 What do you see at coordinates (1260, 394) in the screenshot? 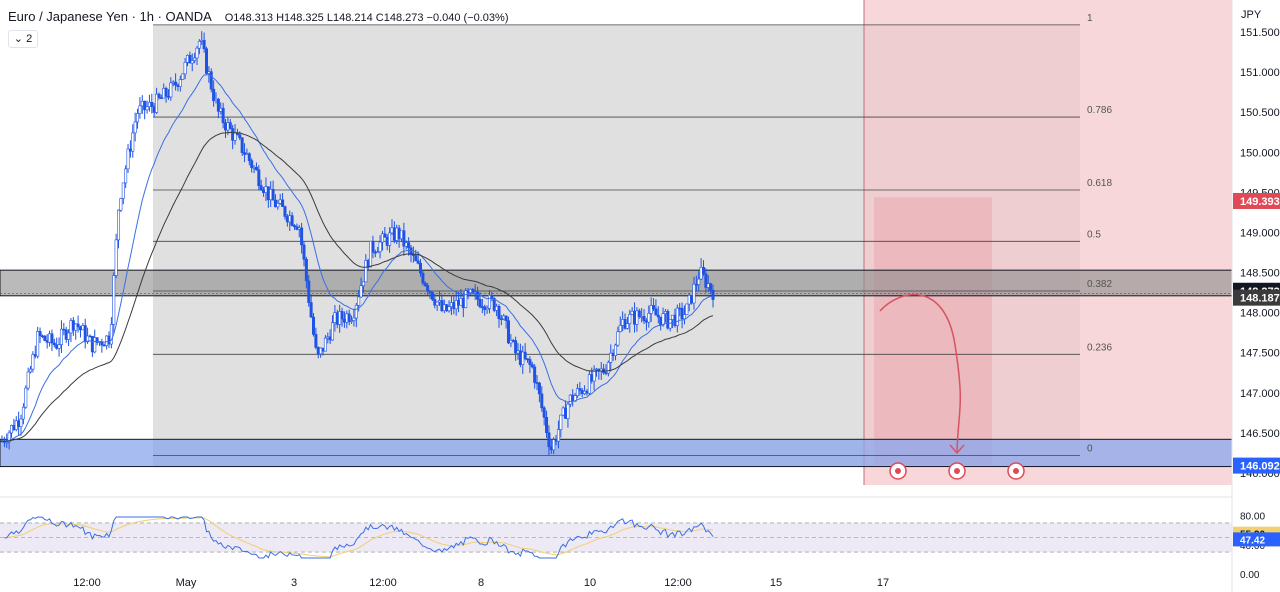
I see `price-tick: 147.000` at bounding box center [1260, 394].